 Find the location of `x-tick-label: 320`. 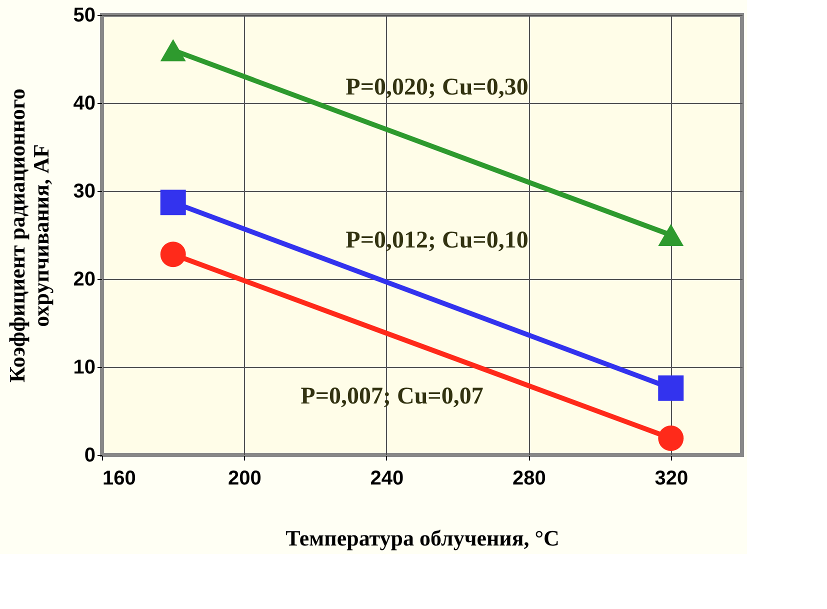

x-tick-label: 320 is located at coordinates (671, 479).